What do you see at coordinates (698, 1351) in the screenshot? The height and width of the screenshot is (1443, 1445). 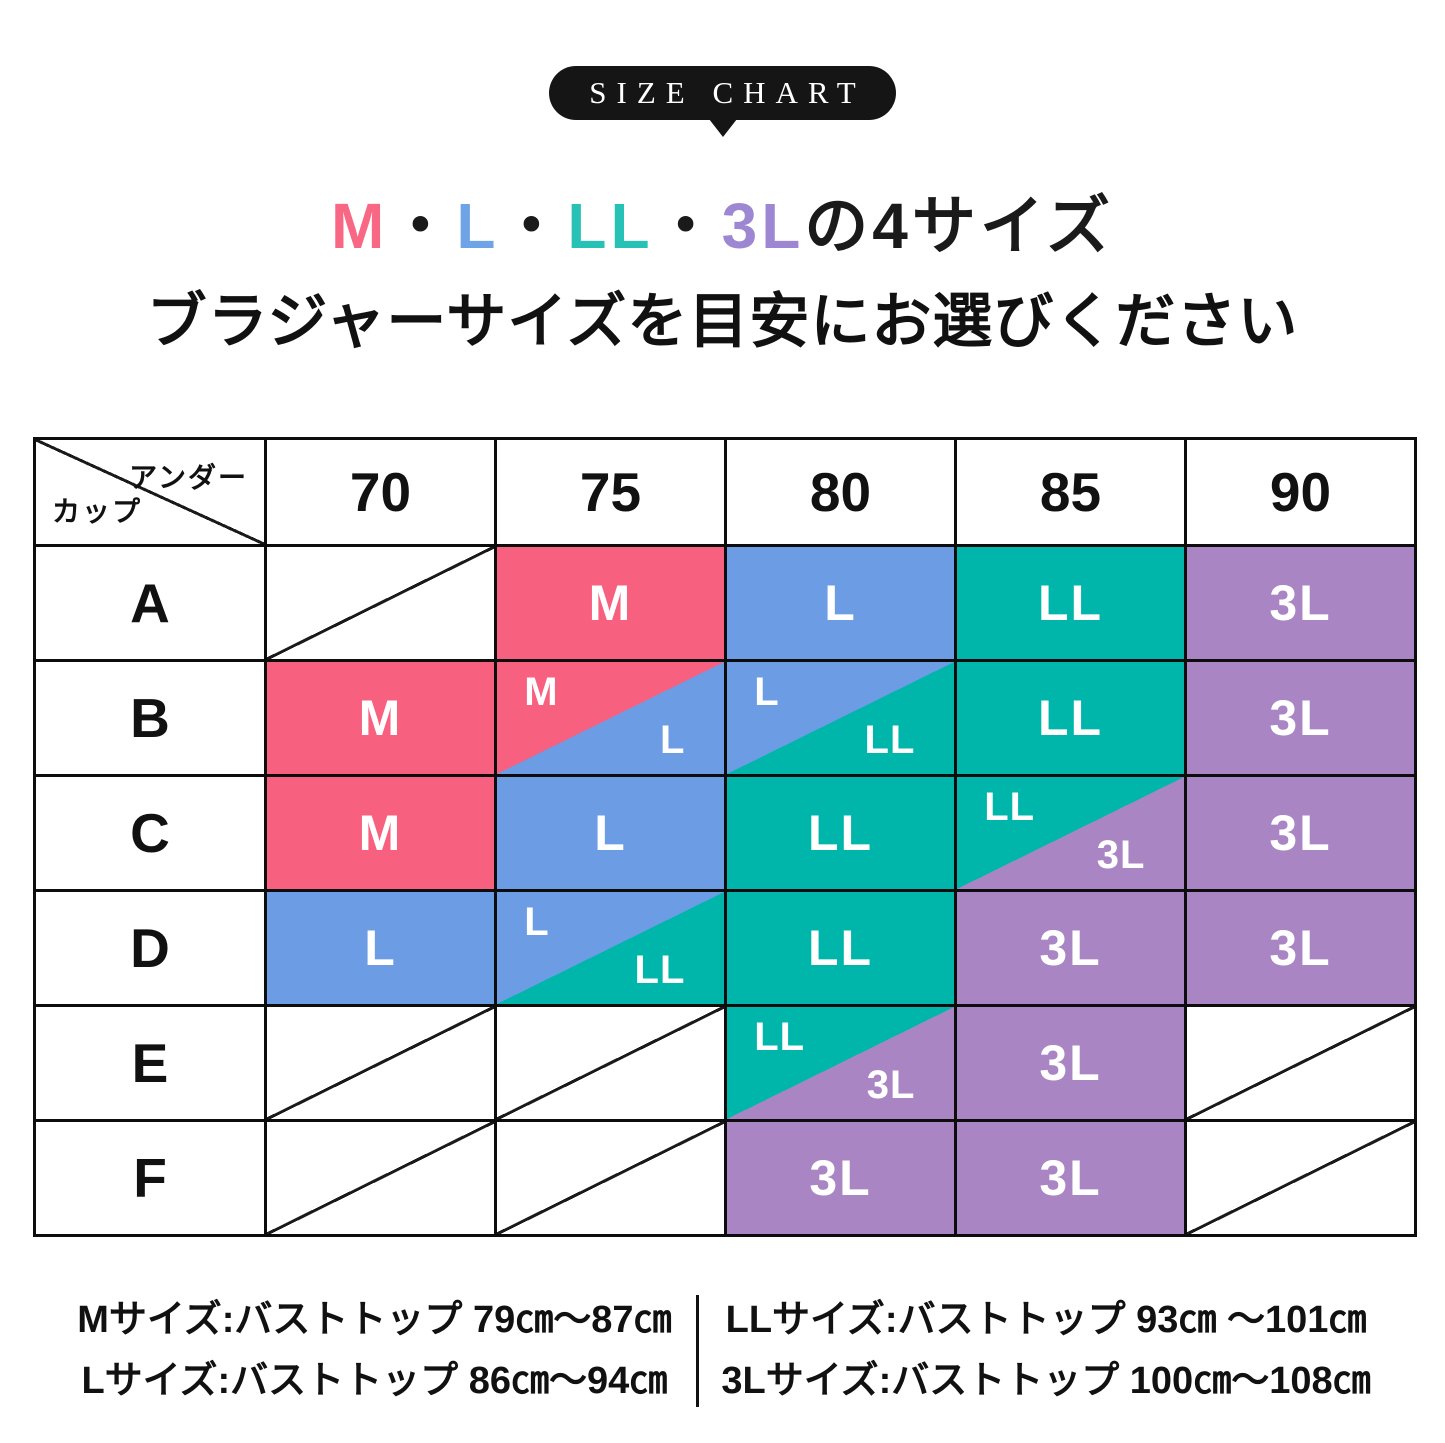 I see `notes-divider` at bounding box center [698, 1351].